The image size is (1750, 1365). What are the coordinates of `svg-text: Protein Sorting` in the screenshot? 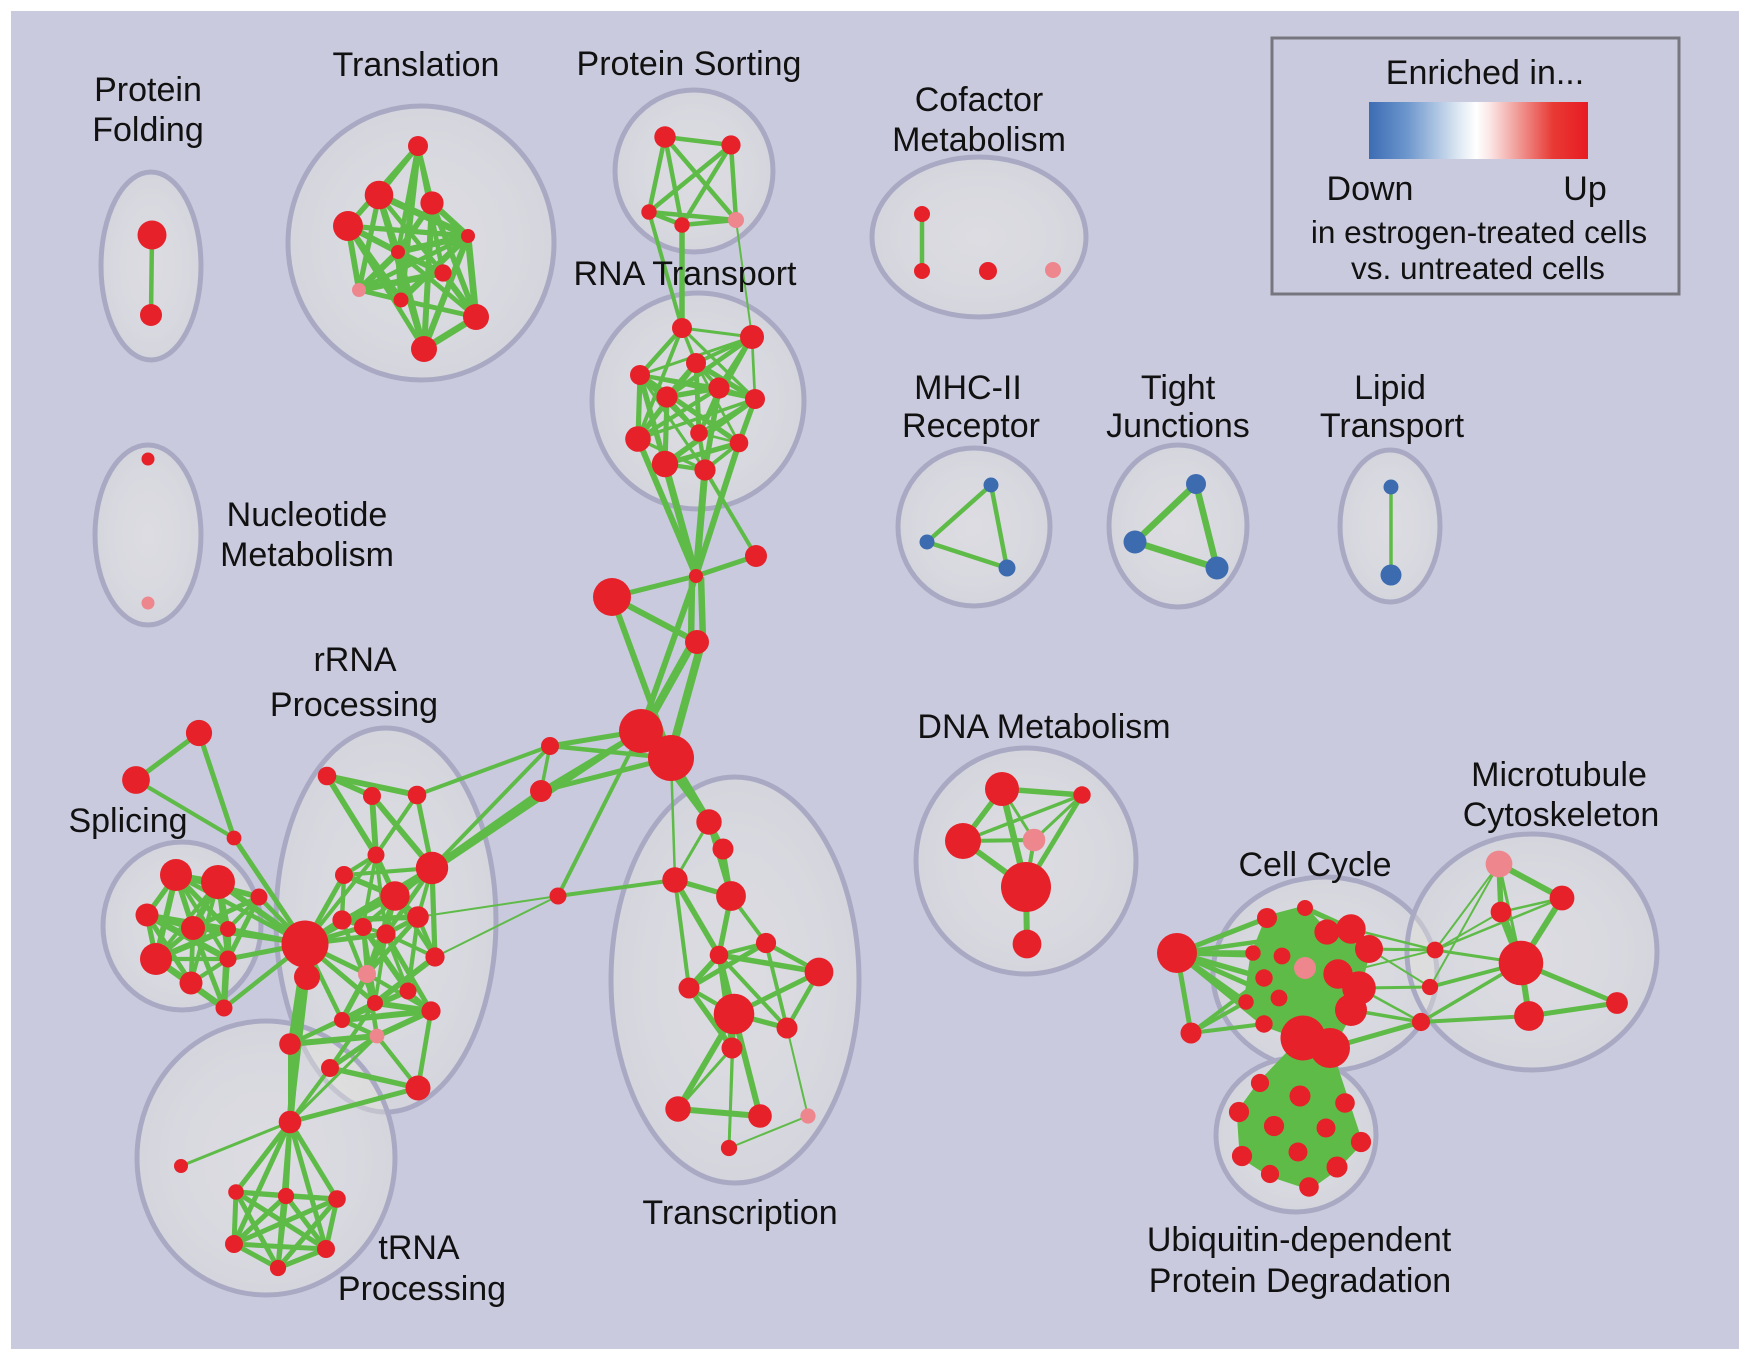 It's located at (689, 64).